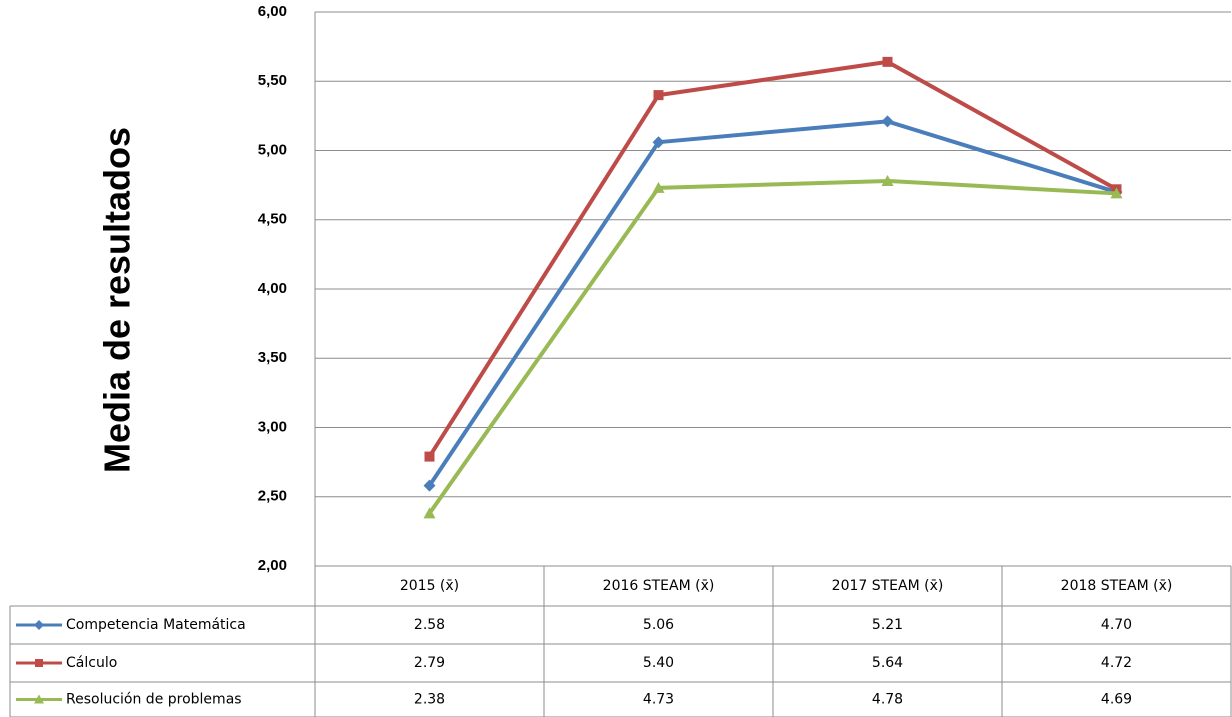 The width and height of the screenshot is (1232, 717). Describe the element at coordinates (429, 700) in the screenshot. I see `table-cell: 2.38` at that location.